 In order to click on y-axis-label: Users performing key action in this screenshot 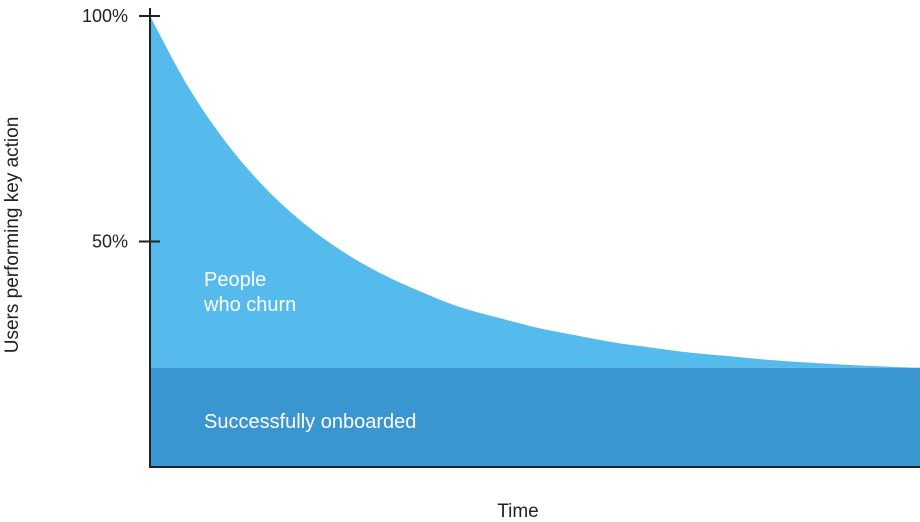, I will do `click(12, 235)`.